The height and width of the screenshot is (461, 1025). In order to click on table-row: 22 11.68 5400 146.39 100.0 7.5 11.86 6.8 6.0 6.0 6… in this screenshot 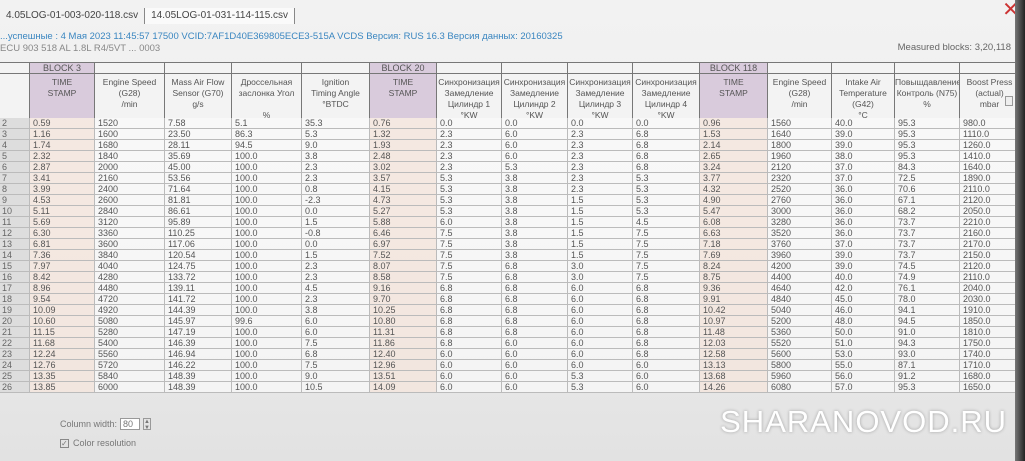, I will do `click(510, 343)`.